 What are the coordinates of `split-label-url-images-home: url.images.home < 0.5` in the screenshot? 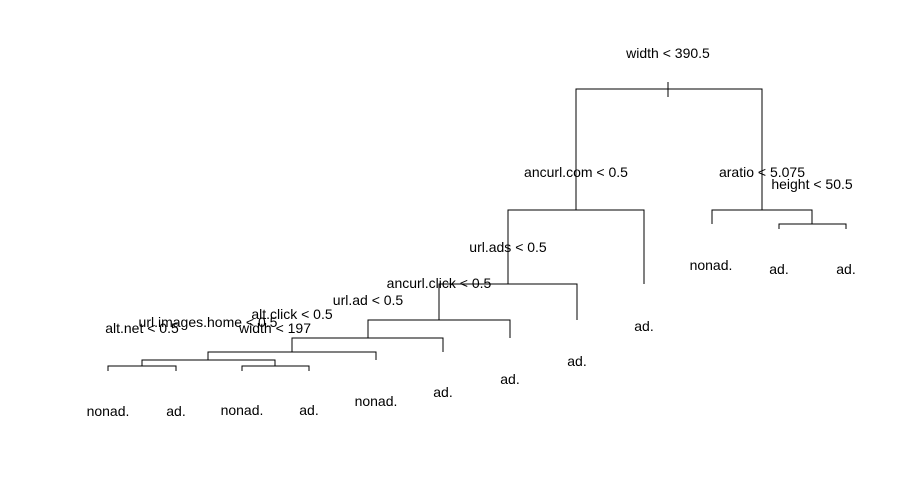 It's located at (208, 322).